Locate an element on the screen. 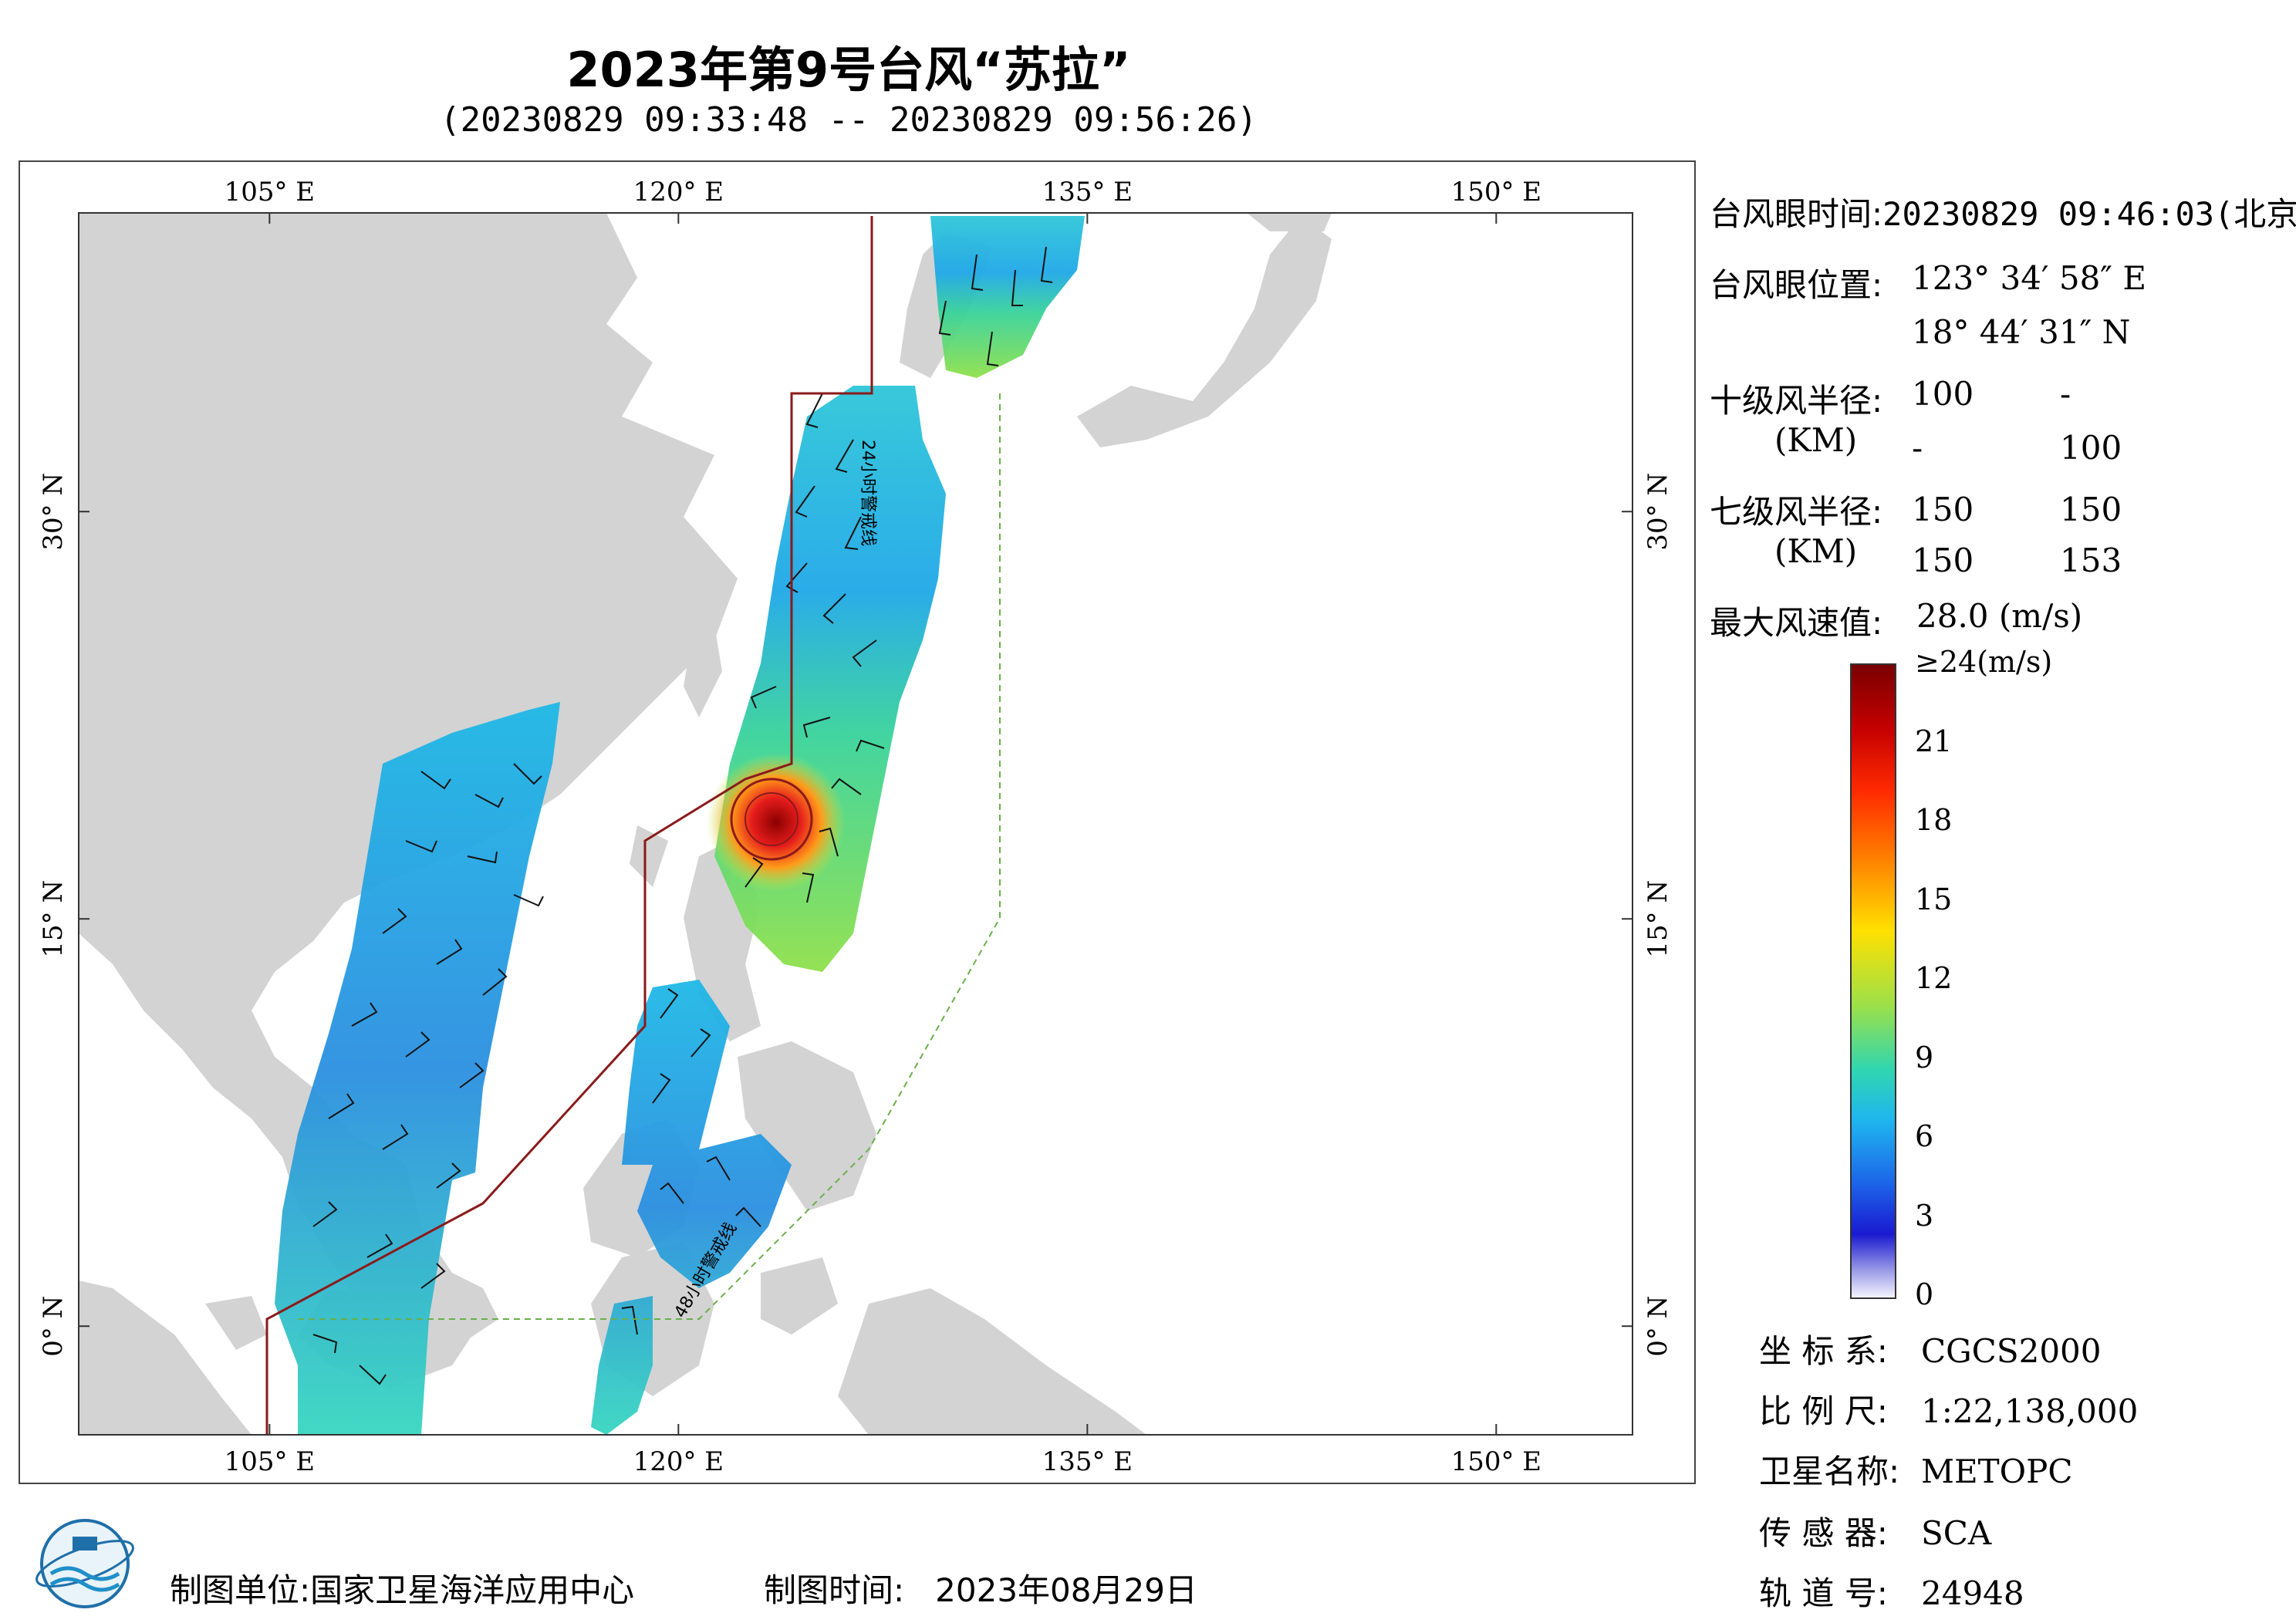 The height and width of the screenshot is (1623, 2296). satellite-row: 卫星名称: METOPC is located at coordinates (1916, 1469).